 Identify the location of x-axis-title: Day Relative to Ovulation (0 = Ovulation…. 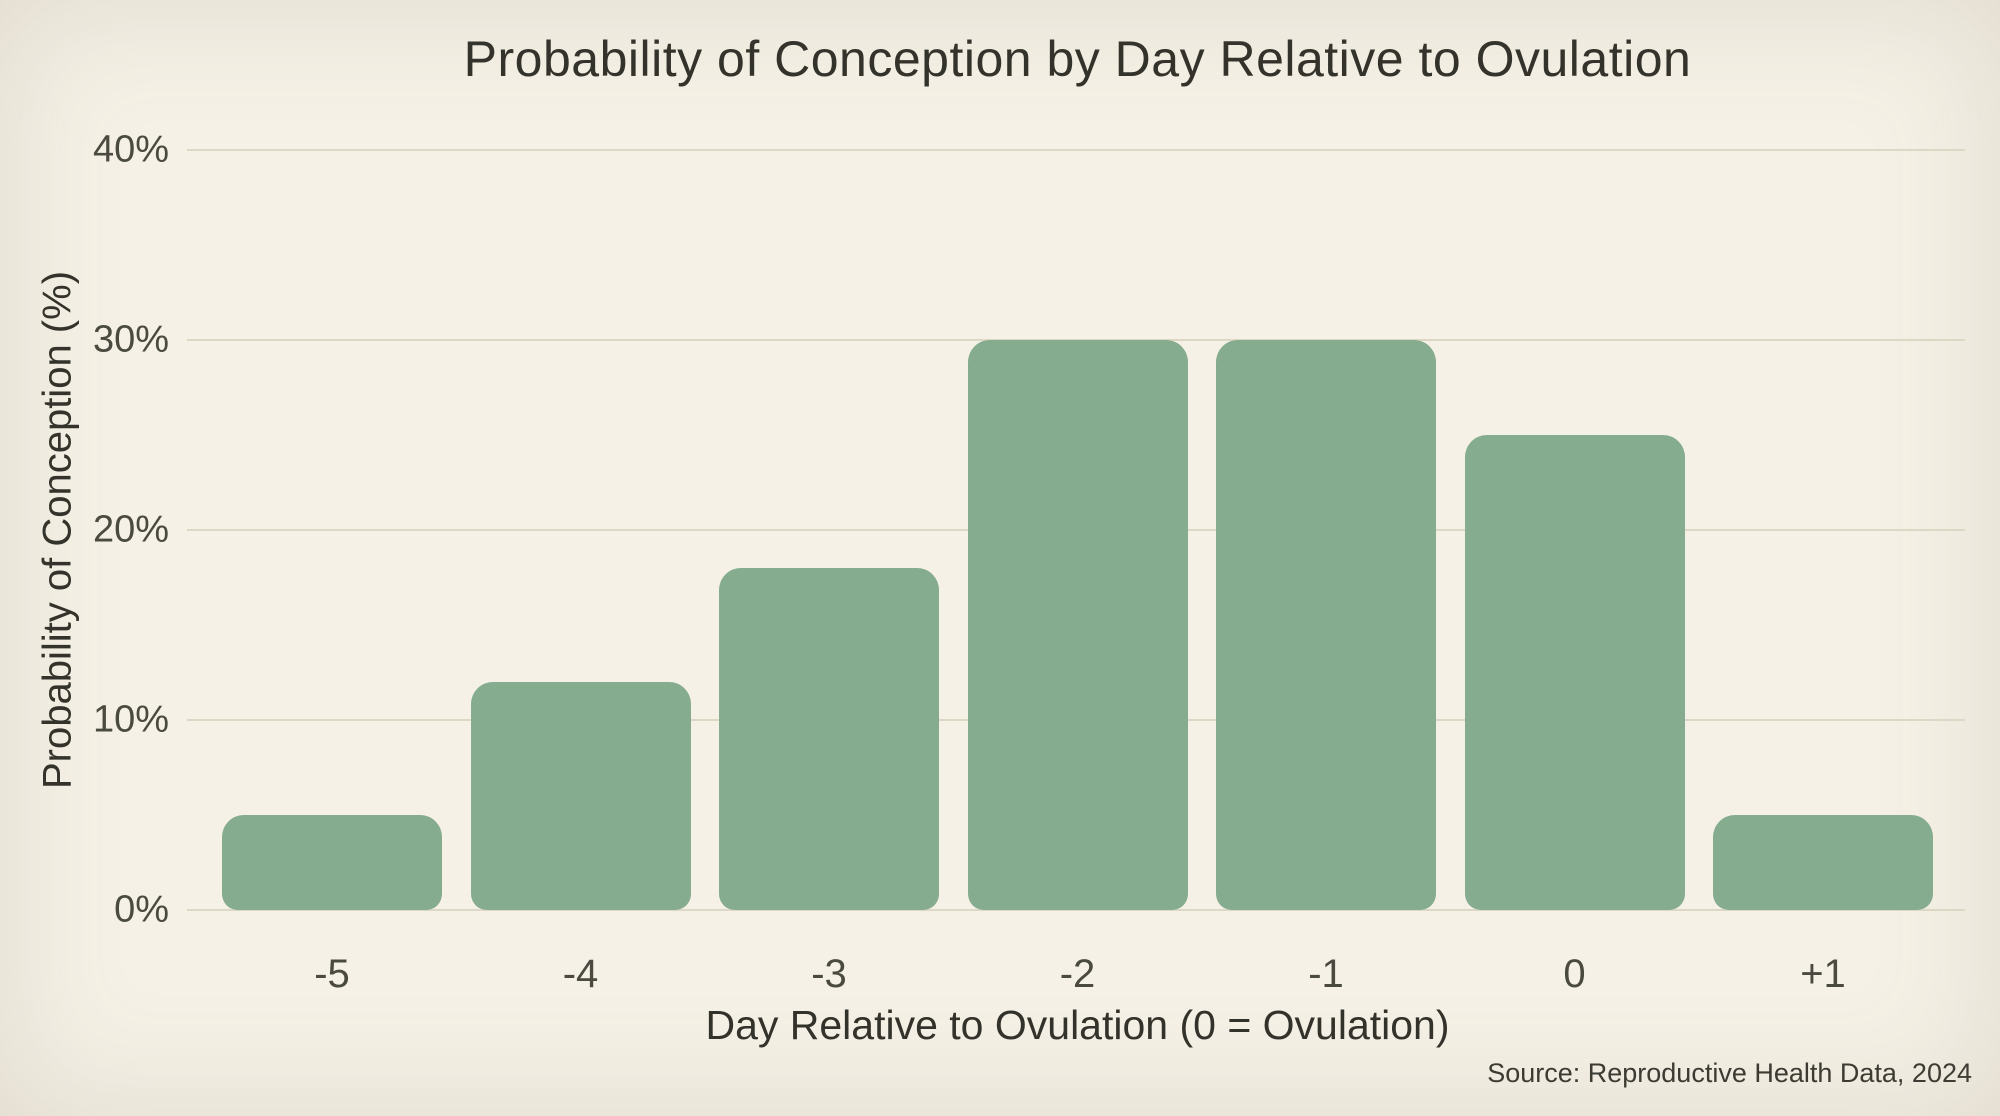
(1077, 1025).